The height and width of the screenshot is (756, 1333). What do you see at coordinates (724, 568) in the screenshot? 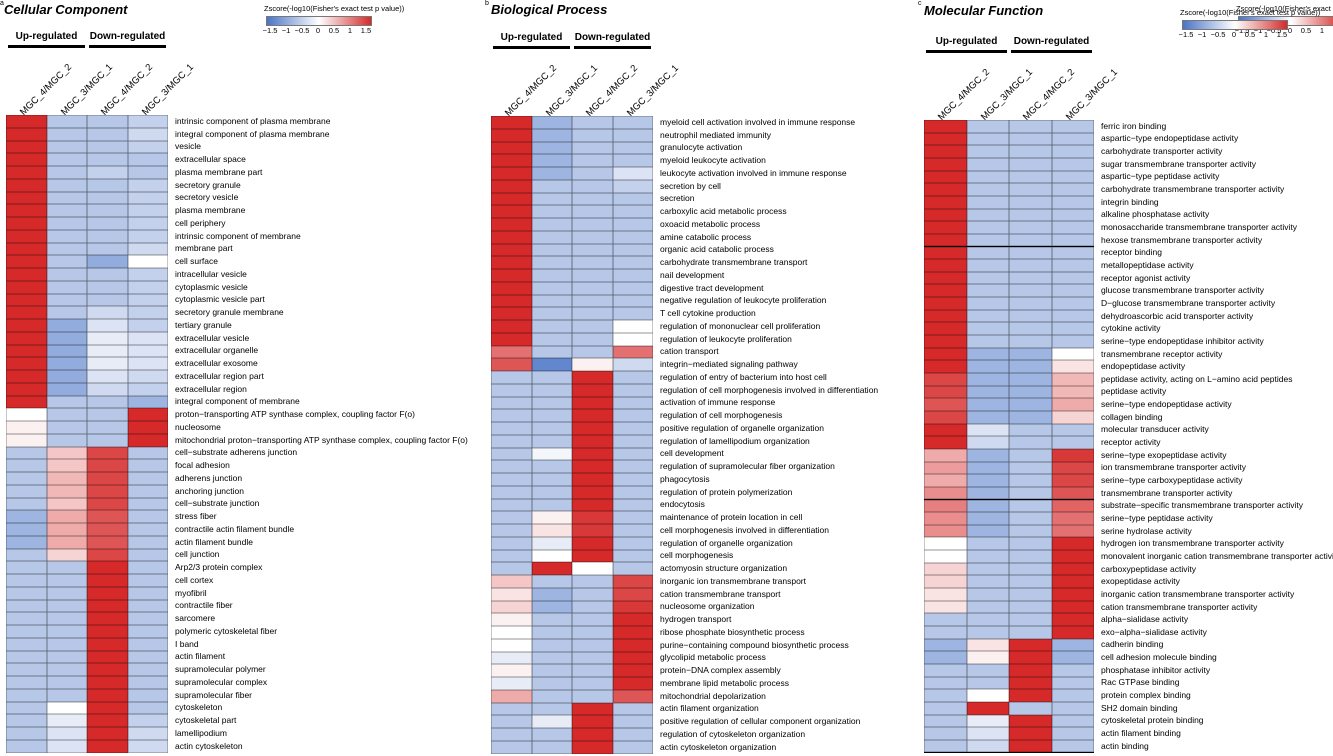
I see `row-label: actomyosin structure organization` at bounding box center [724, 568].